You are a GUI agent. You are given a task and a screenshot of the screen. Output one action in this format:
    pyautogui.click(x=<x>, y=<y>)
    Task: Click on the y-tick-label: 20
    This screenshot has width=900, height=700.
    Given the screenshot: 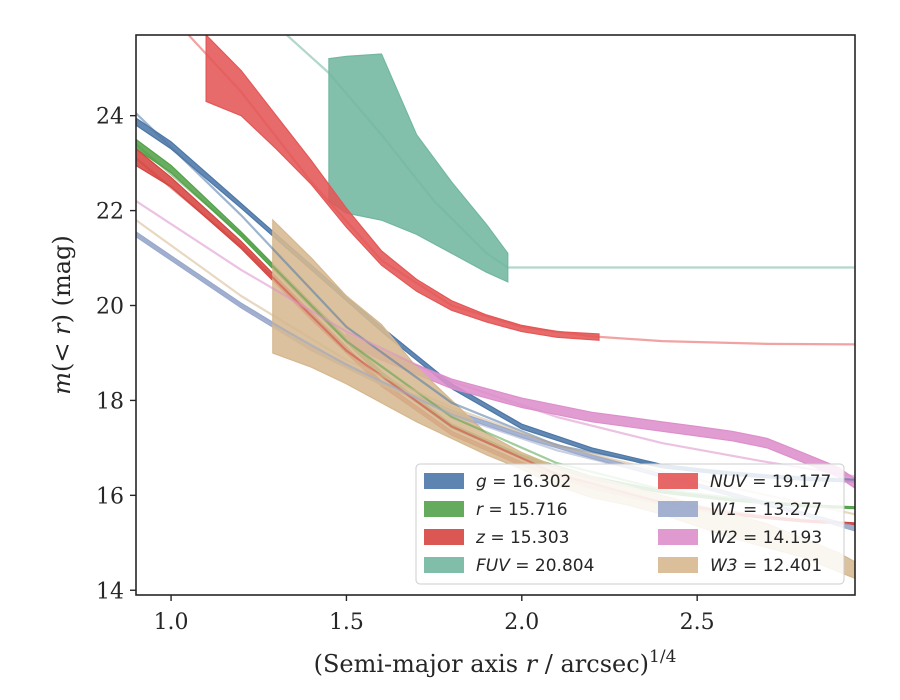 What is the action you would take?
    pyautogui.click(x=110, y=307)
    